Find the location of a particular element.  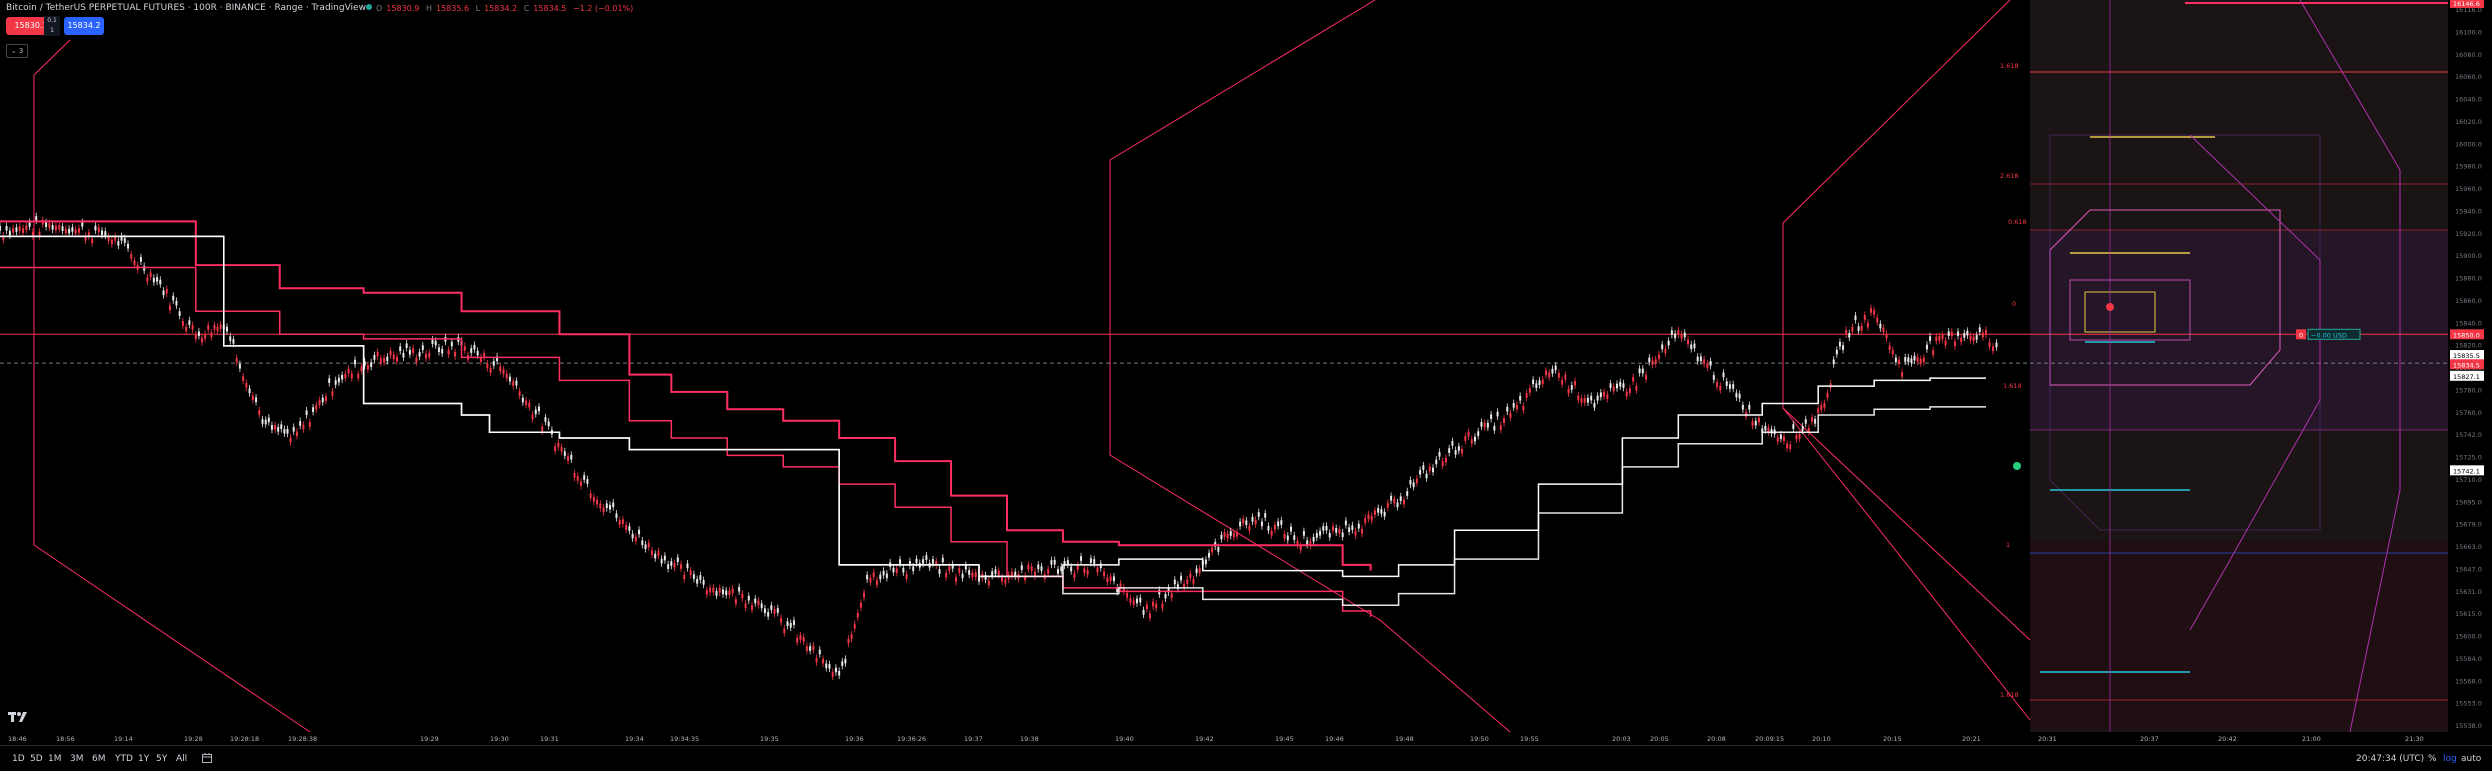

y-tick-label: 15780.0 is located at coordinates (2468, 390).